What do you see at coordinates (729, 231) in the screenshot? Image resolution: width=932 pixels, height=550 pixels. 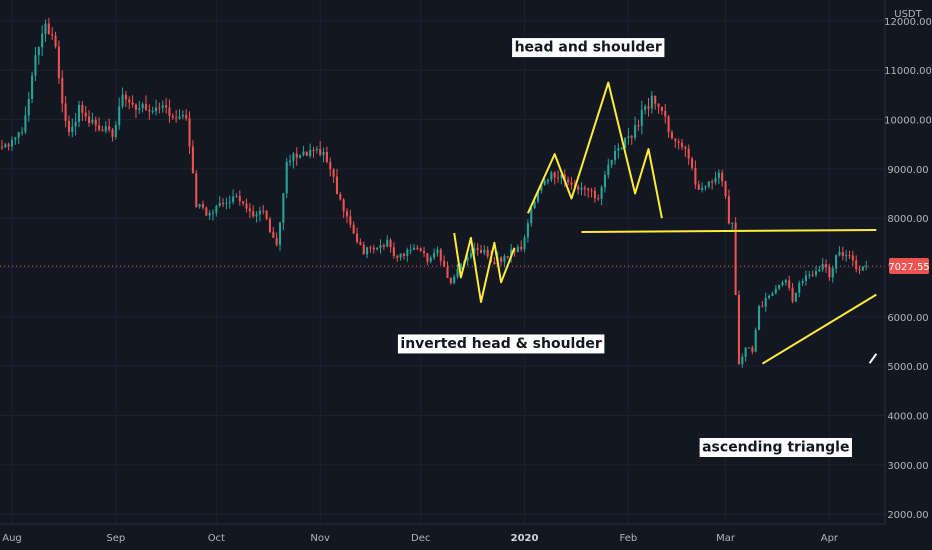 I see `resistance-line` at bounding box center [729, 231].